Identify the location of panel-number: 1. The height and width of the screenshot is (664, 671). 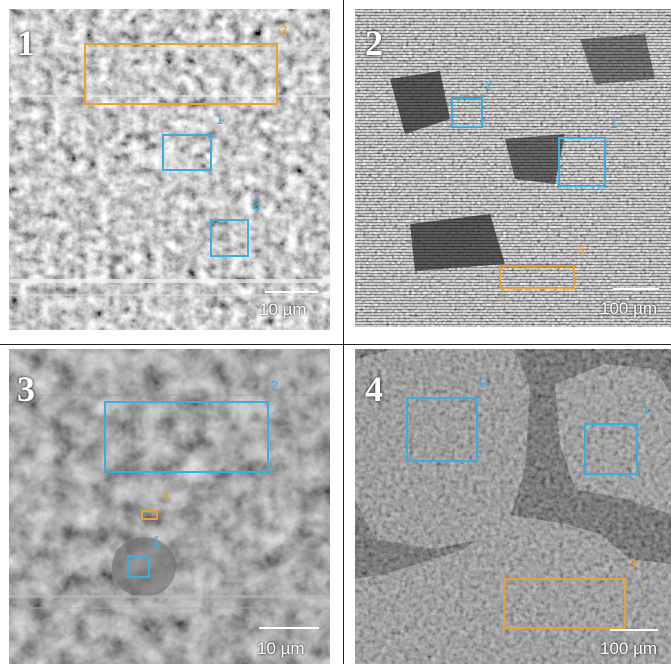
(26, 43).